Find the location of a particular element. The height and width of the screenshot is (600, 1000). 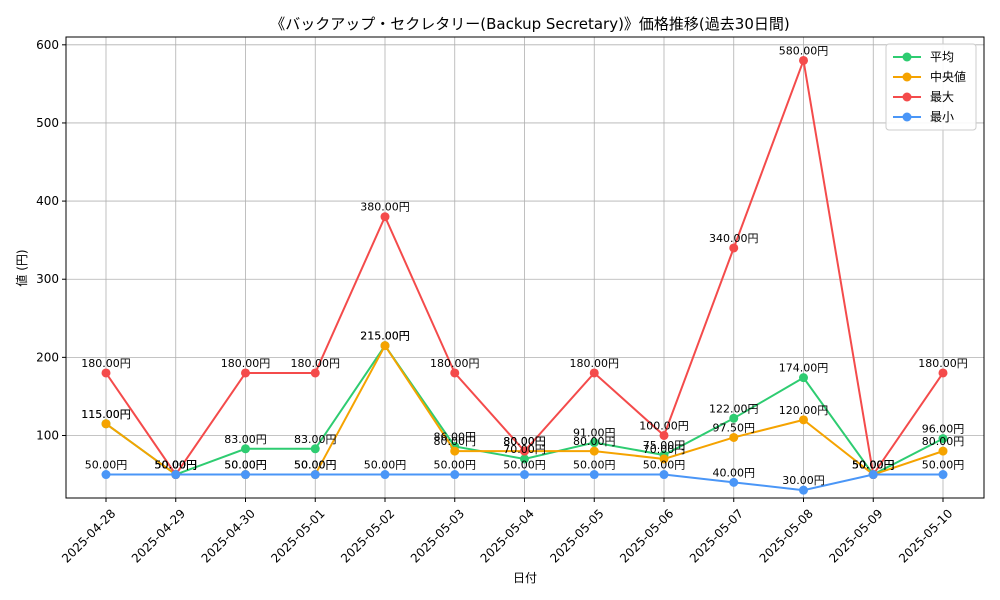

x-tick-label: 2025-04-28 is located at coordinates (88, 535).